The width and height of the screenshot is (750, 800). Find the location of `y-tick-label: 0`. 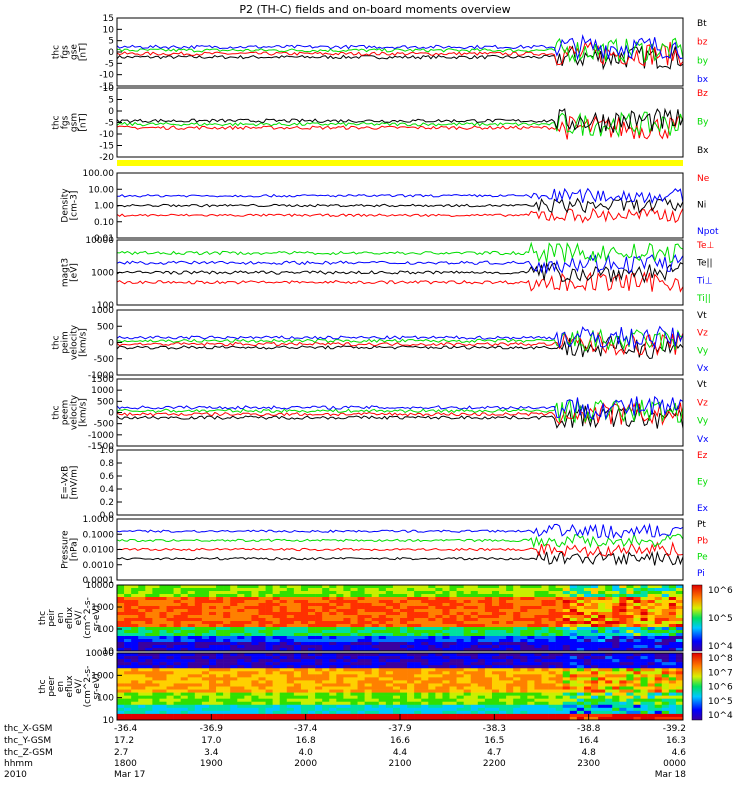

y-tick-label: 0 is located at coordinates (111, 344).